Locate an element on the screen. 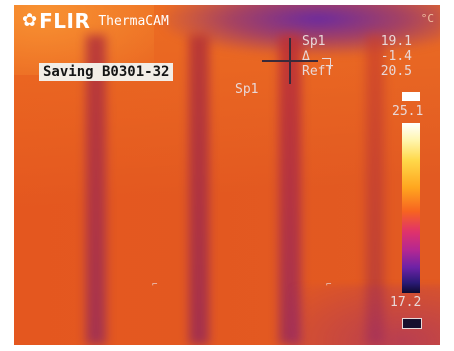 The height and width of the screenshot is (351, 454). delta-label: Δ is located at coordinates (306, 56).